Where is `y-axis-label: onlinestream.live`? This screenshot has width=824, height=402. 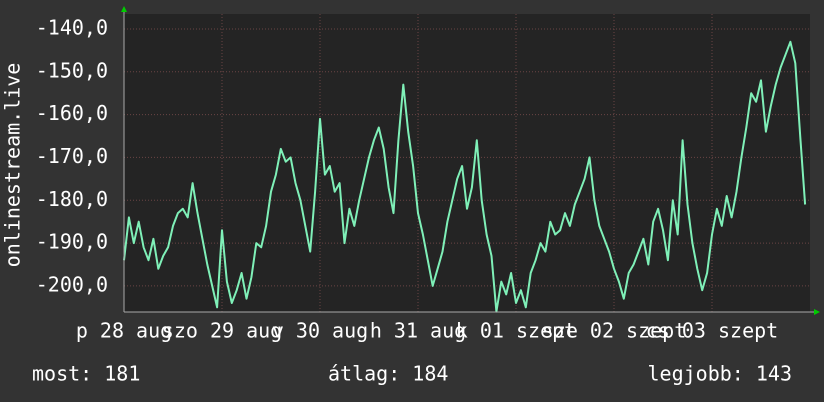 y-axis-label: onlinestream.live is located at coordinates (13, 165).